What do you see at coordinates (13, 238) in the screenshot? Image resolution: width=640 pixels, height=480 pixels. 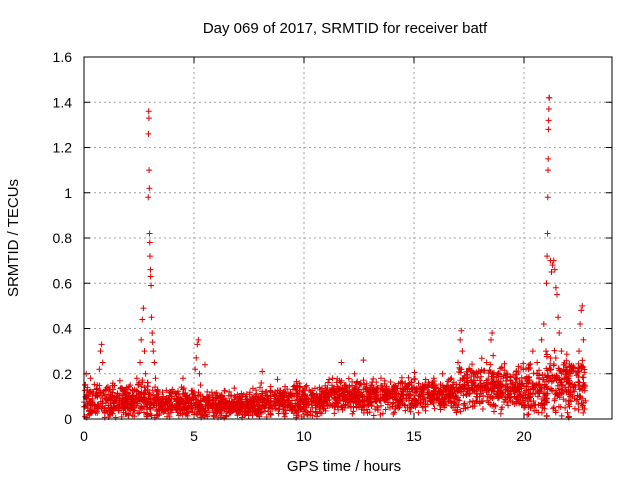 I see `y-axis-label: SRMTID / TECUs` at bounding box center [13, 238].